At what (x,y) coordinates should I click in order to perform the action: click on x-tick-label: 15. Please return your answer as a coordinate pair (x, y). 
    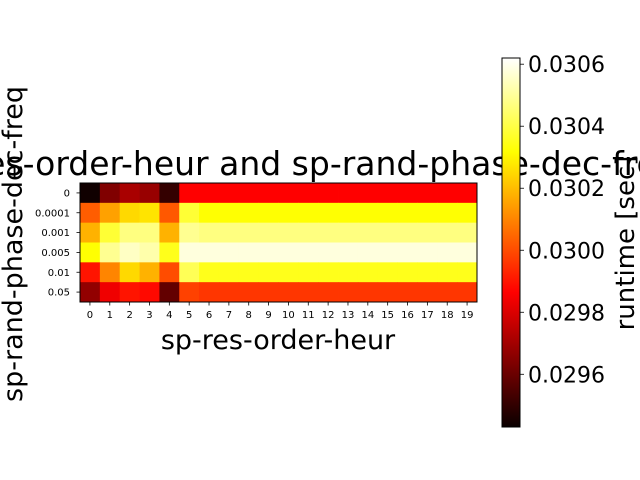
    Looking at the image, I should click on (387, 315).